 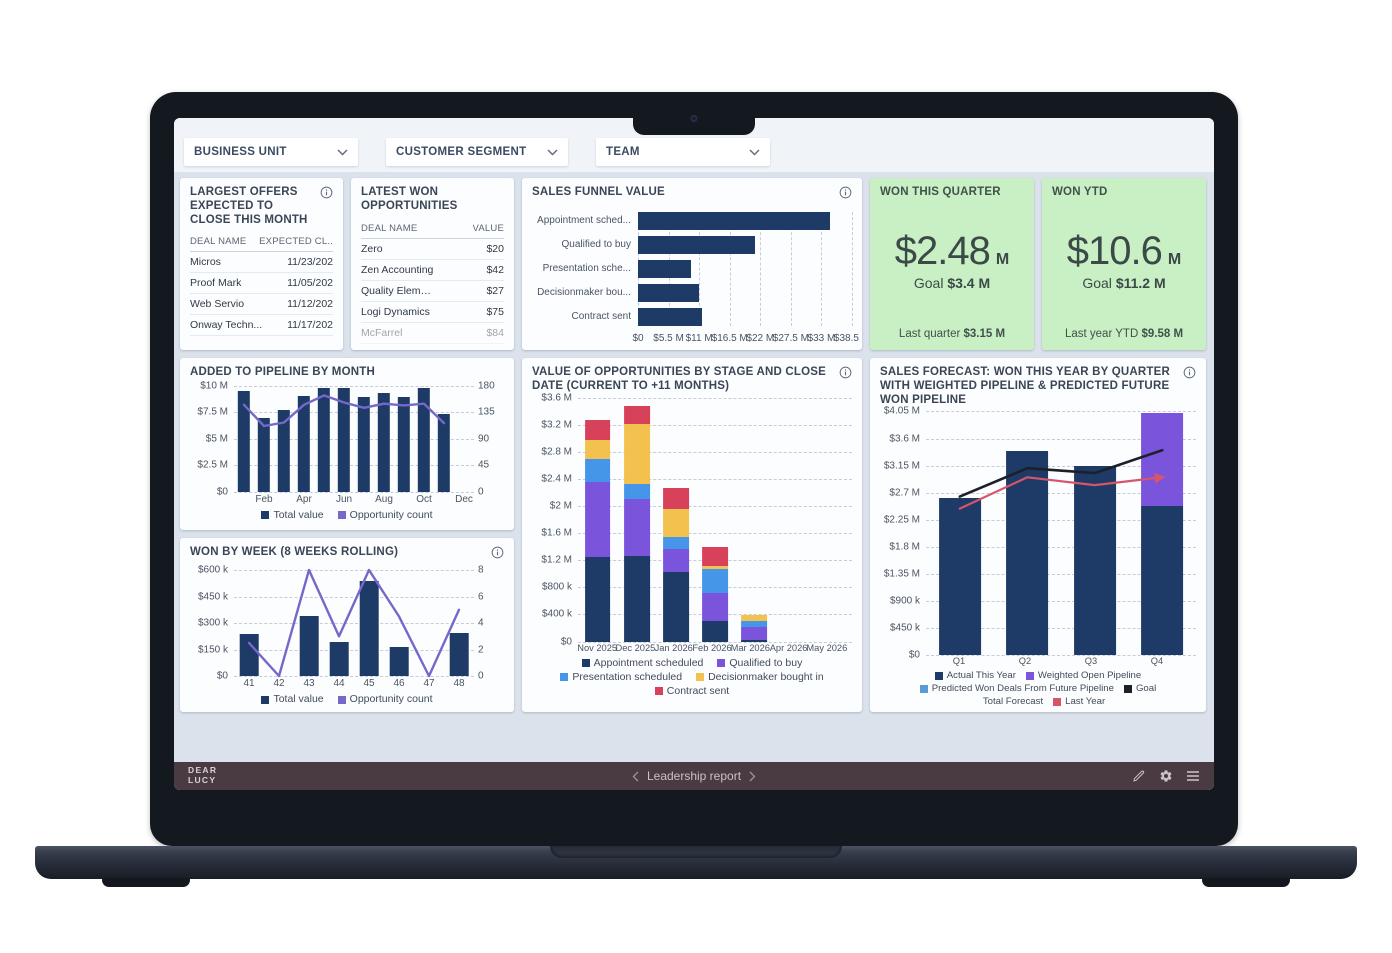 I want to click on customer-segment-dropdown: CUSTOMER SEGMENT, so click(x=477, y=152).